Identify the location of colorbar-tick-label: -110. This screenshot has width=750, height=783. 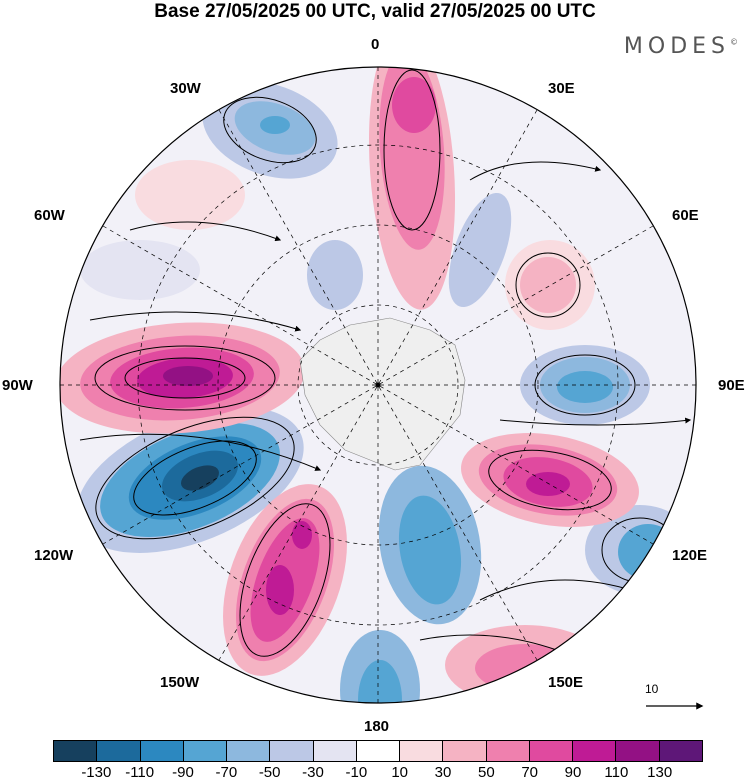
(140, 772).